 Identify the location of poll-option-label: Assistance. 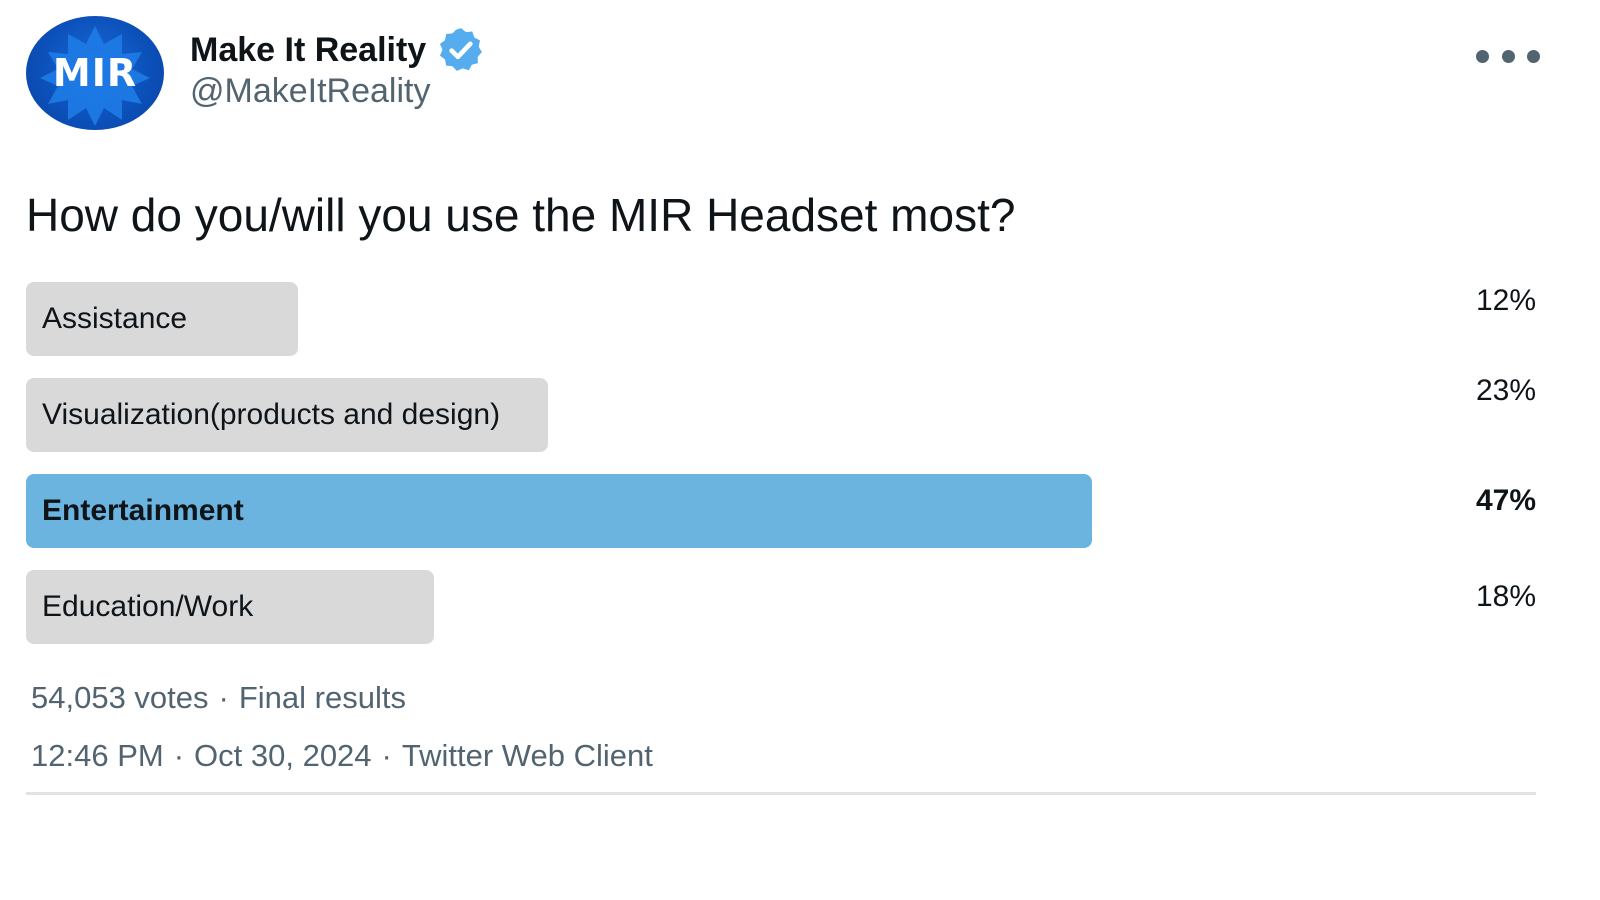
(115, 318).